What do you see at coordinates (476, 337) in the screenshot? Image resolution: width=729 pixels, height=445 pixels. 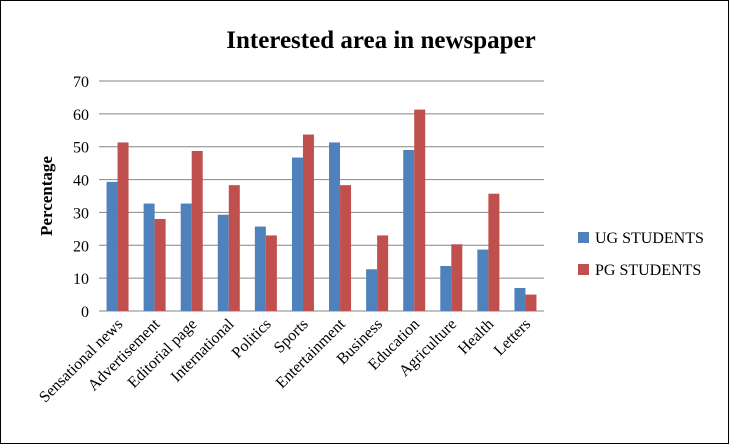 I see `x-category-label: Health` at bounding box center [476, 337].